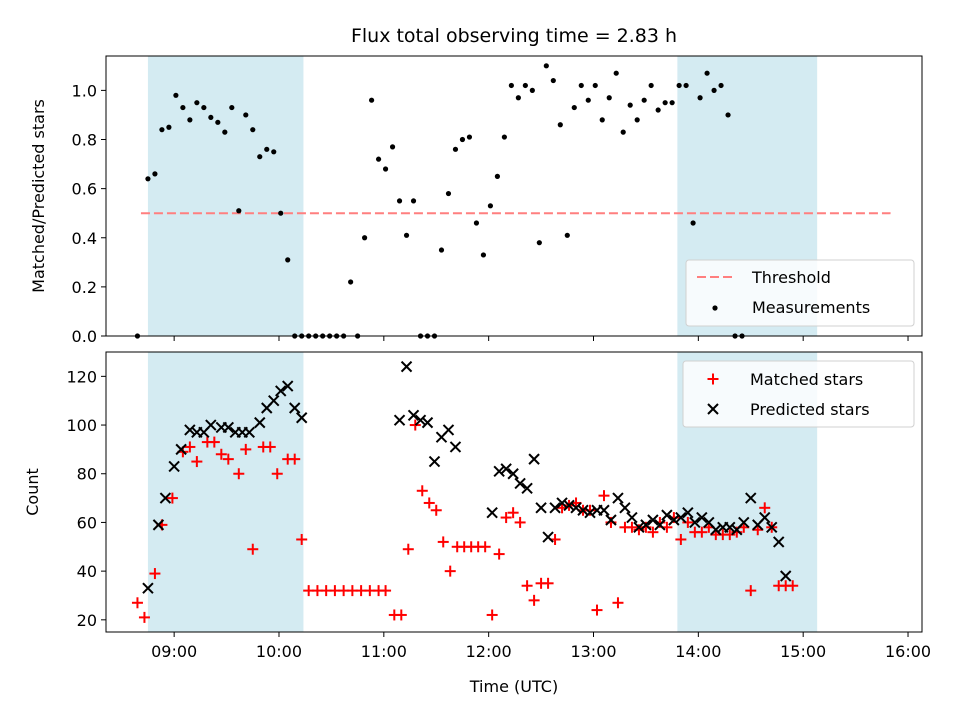  I want to click on x-tick-label: 09:00, so click(174, 651).